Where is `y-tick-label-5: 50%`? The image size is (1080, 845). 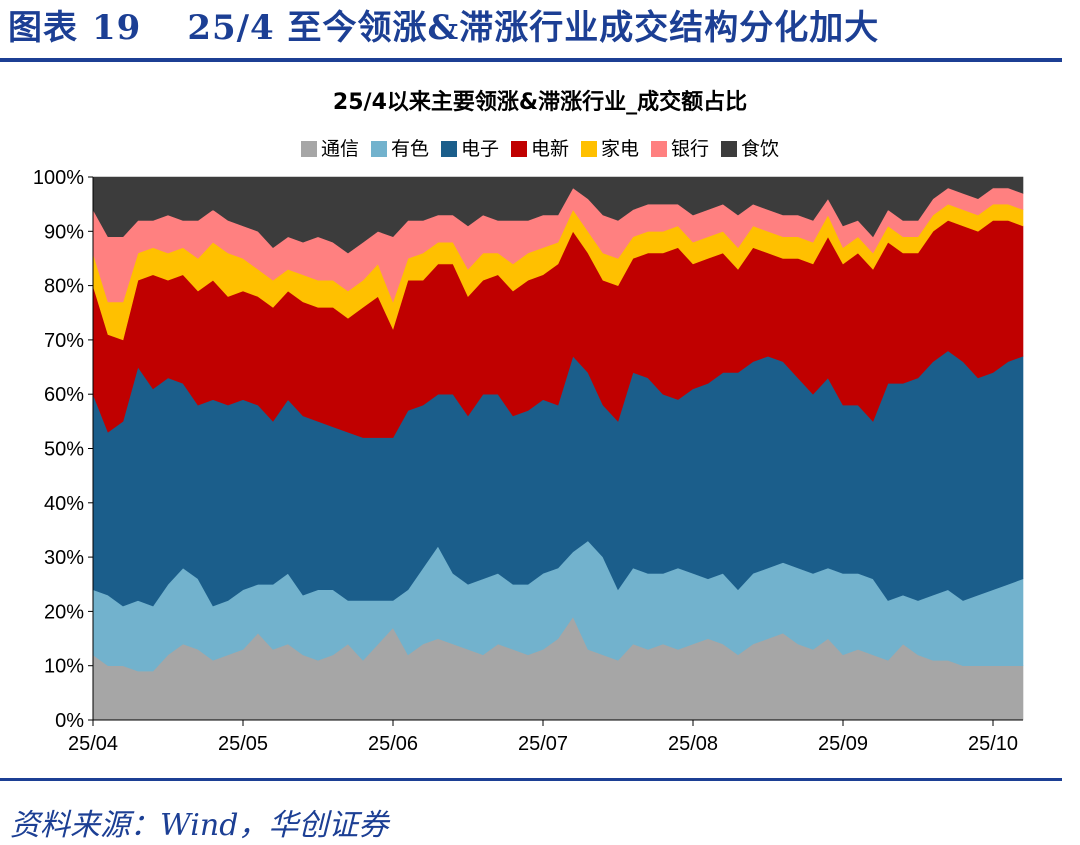
y-tick-label-5: 50% is located at coordinates (64, 450).